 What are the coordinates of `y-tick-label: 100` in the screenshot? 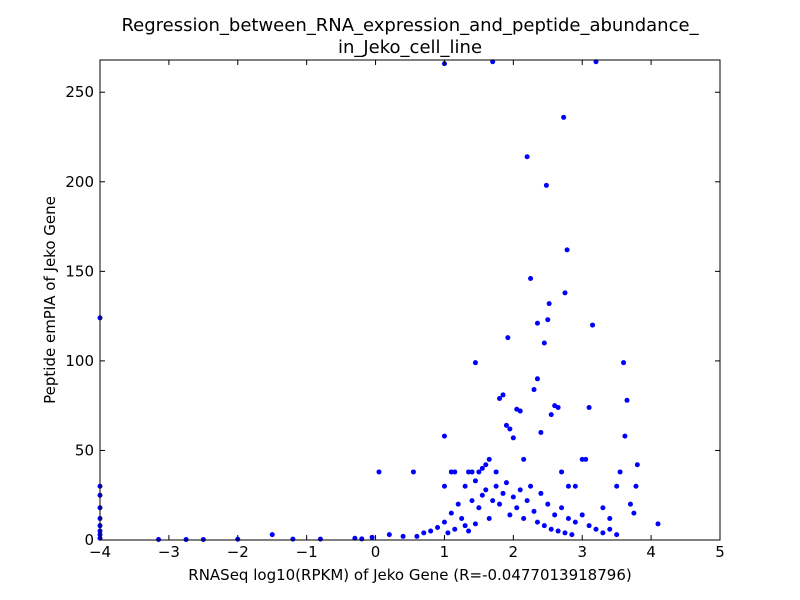 It's located at (79, 361).